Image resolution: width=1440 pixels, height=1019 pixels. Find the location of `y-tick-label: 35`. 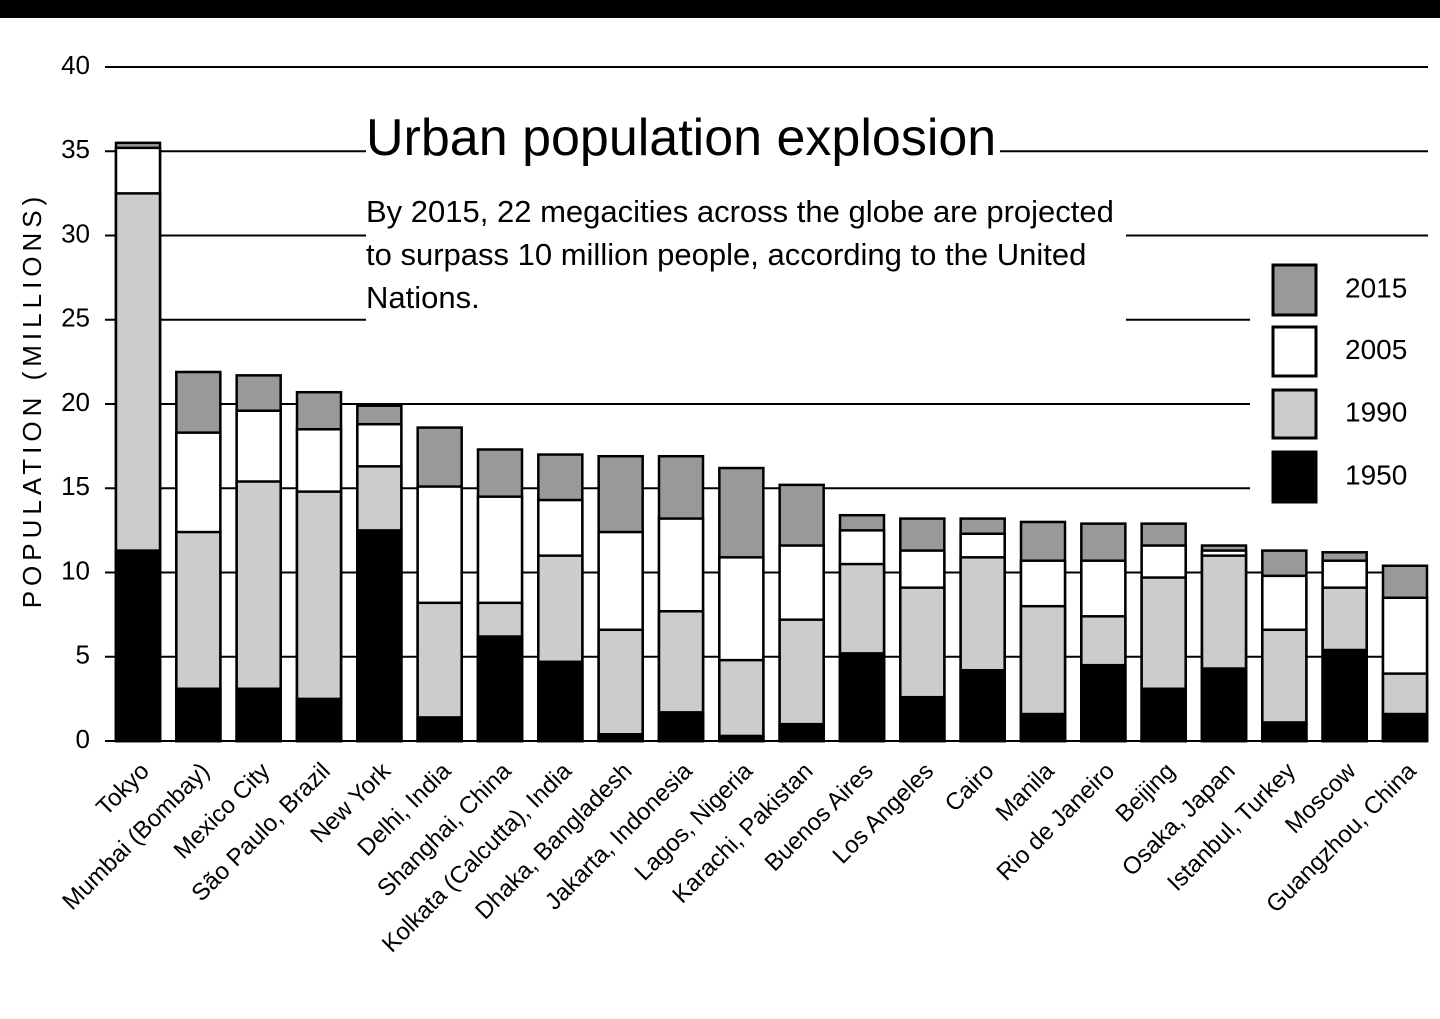

y-tick-label: 35 is located at coordinates (75, 149).